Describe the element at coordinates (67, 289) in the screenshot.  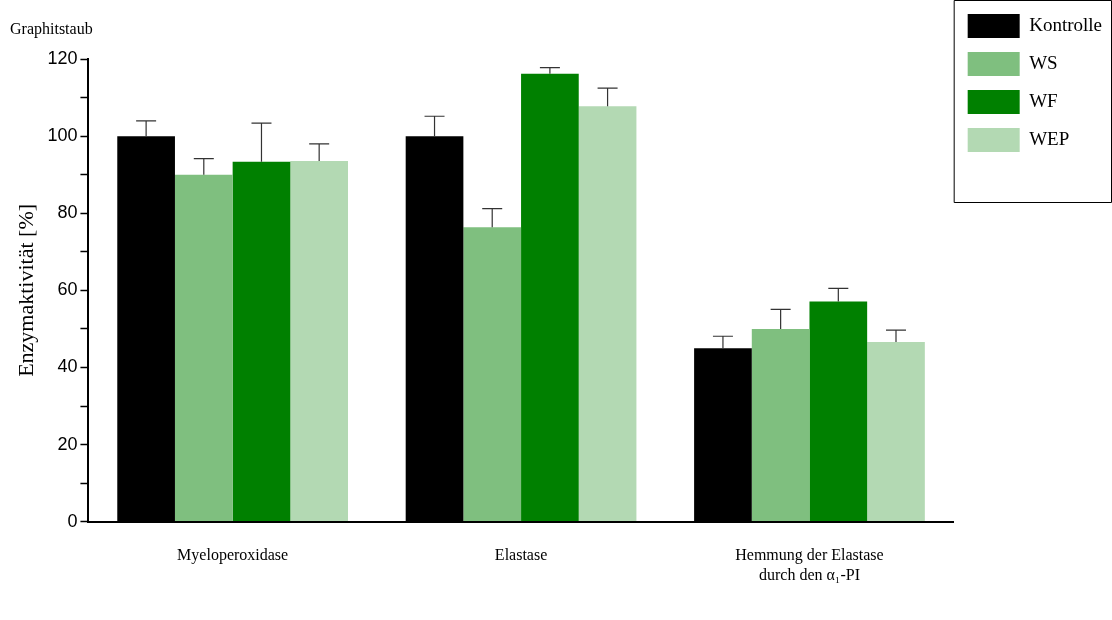
I see `y-tick-label: 60` at that location.